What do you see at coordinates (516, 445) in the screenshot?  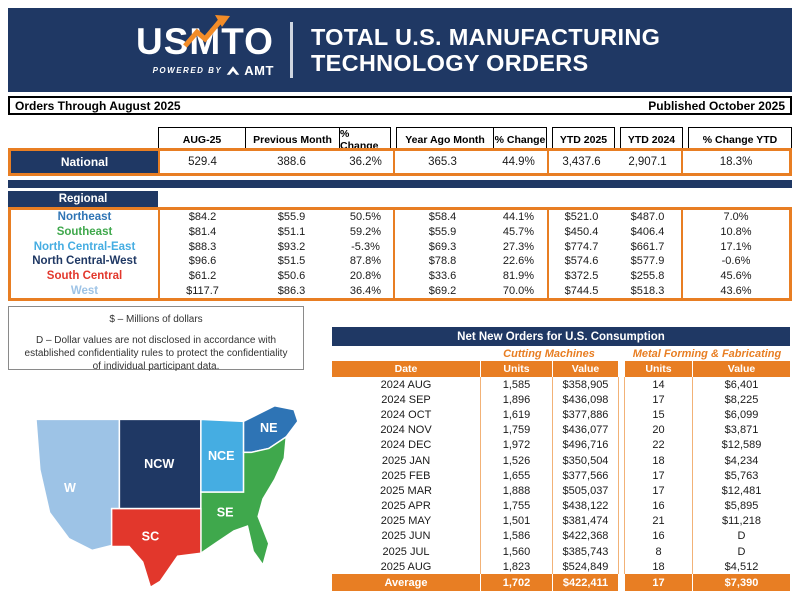 I see `orders-cell: 1,972` at bounding box center [516, 445].